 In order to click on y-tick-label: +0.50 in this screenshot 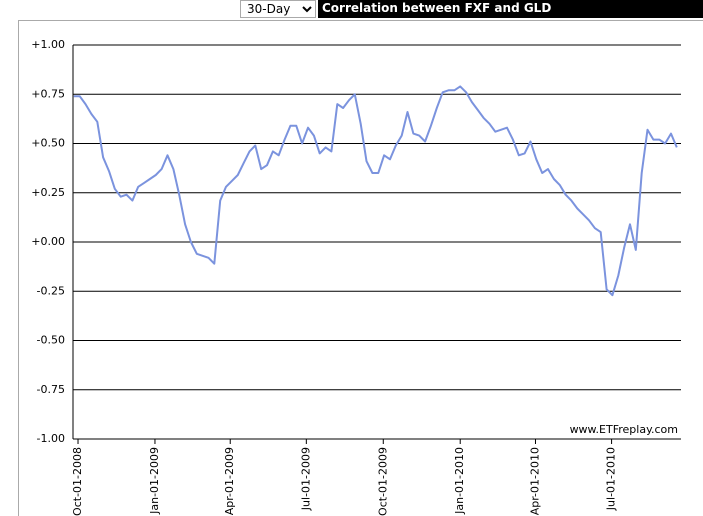, I will do `click(48, 143)`.